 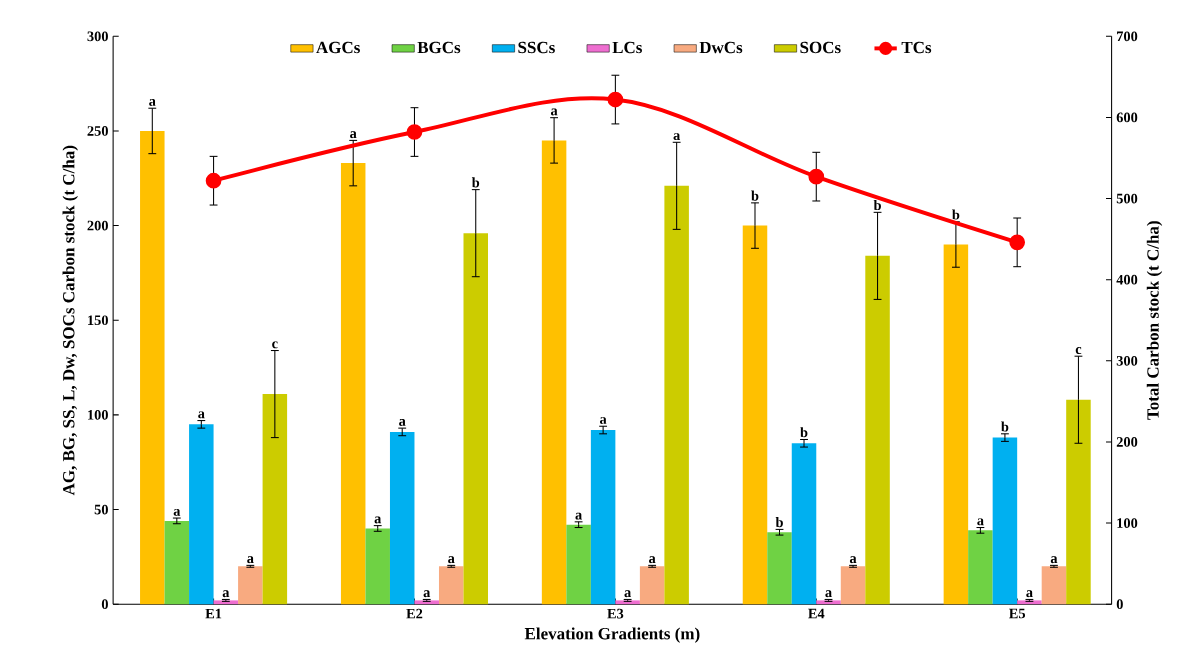 I want to click on y-tick-label: 100, so click(x=98, y=415).